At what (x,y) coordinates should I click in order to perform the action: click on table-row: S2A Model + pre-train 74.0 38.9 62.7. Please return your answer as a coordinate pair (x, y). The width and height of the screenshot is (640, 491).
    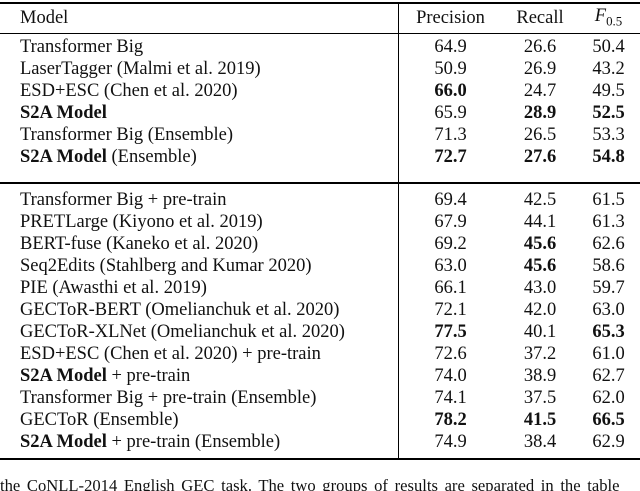
    Looking at the image, I should click on (320, 376).